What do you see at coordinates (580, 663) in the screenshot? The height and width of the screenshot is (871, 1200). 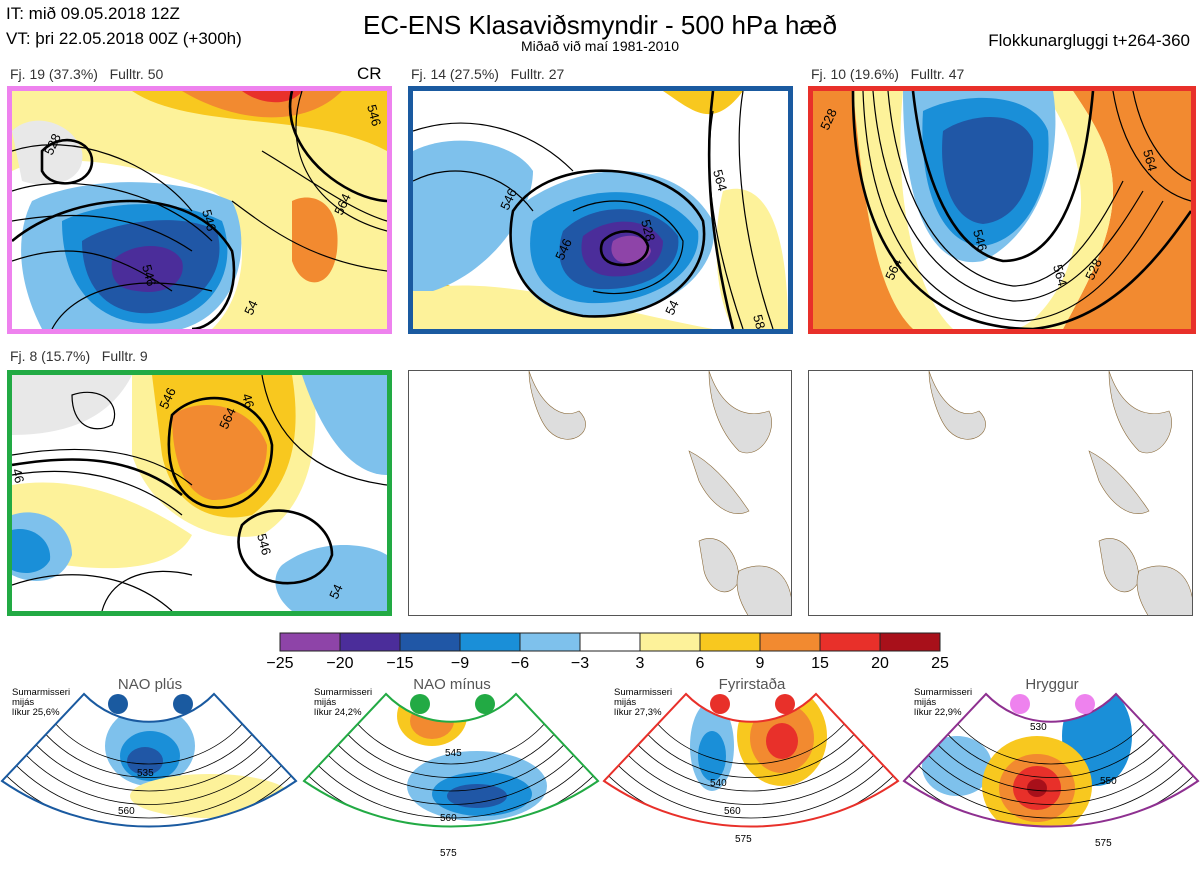 I see `colorbar-tick-label: −3` at bounding box center [580, 663].